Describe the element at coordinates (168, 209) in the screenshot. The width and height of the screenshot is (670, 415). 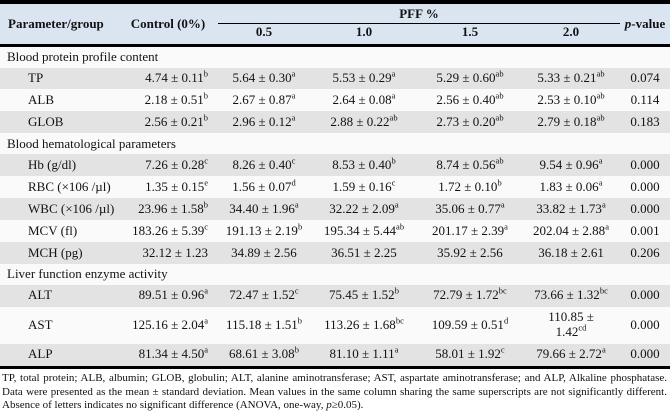
I see `control-value-cell: 23.96 ± 1.58b` at that location.